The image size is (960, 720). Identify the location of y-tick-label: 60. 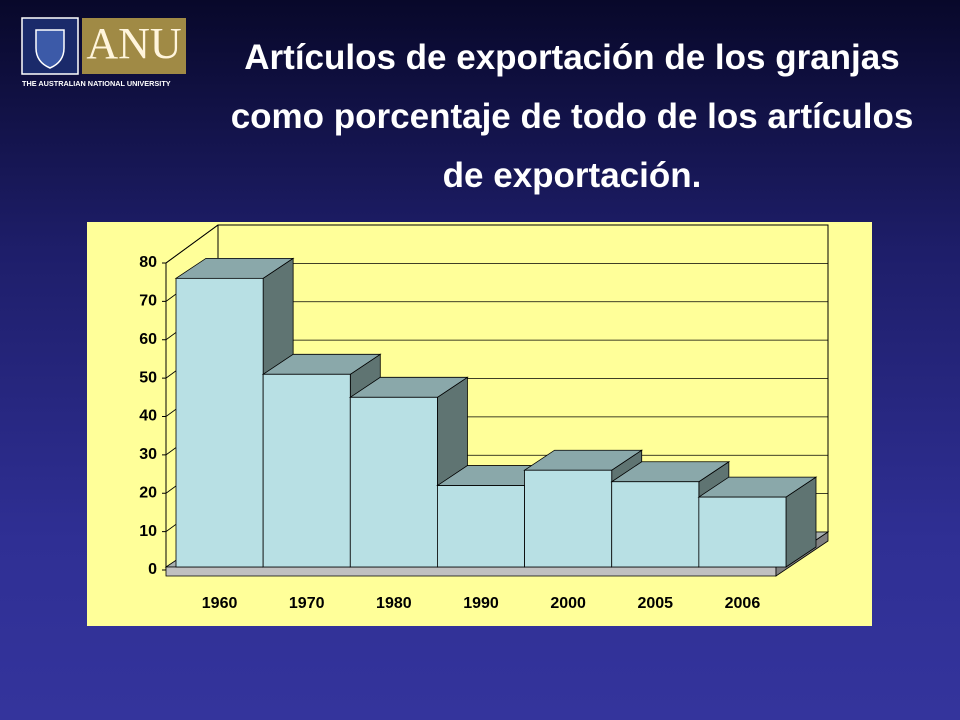
(148, 339).